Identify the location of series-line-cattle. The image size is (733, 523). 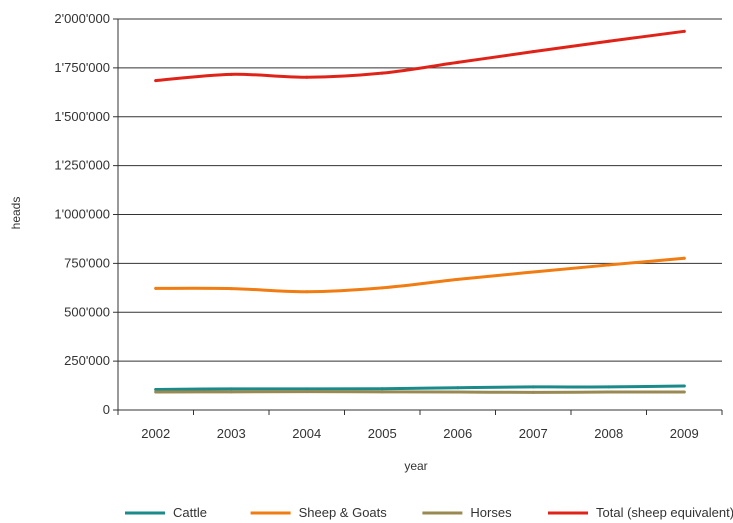
(420, 387).